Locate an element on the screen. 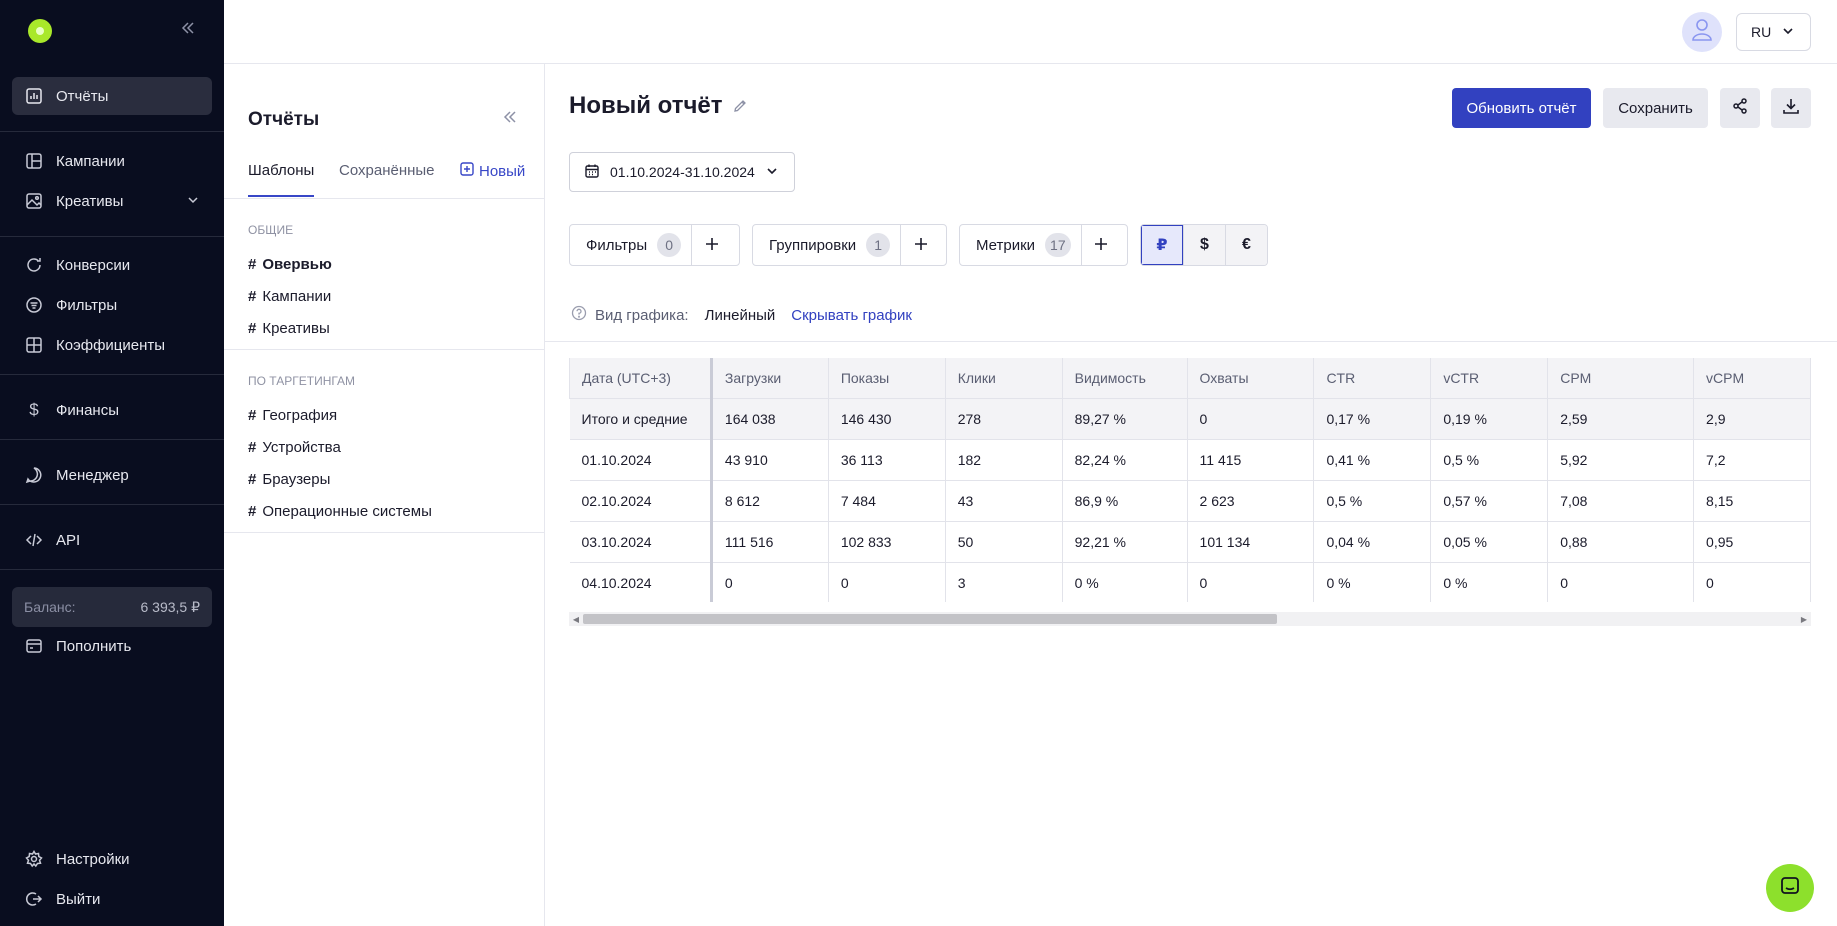  currency-rub-button: ₽ is located at coordinates (1162, 245).